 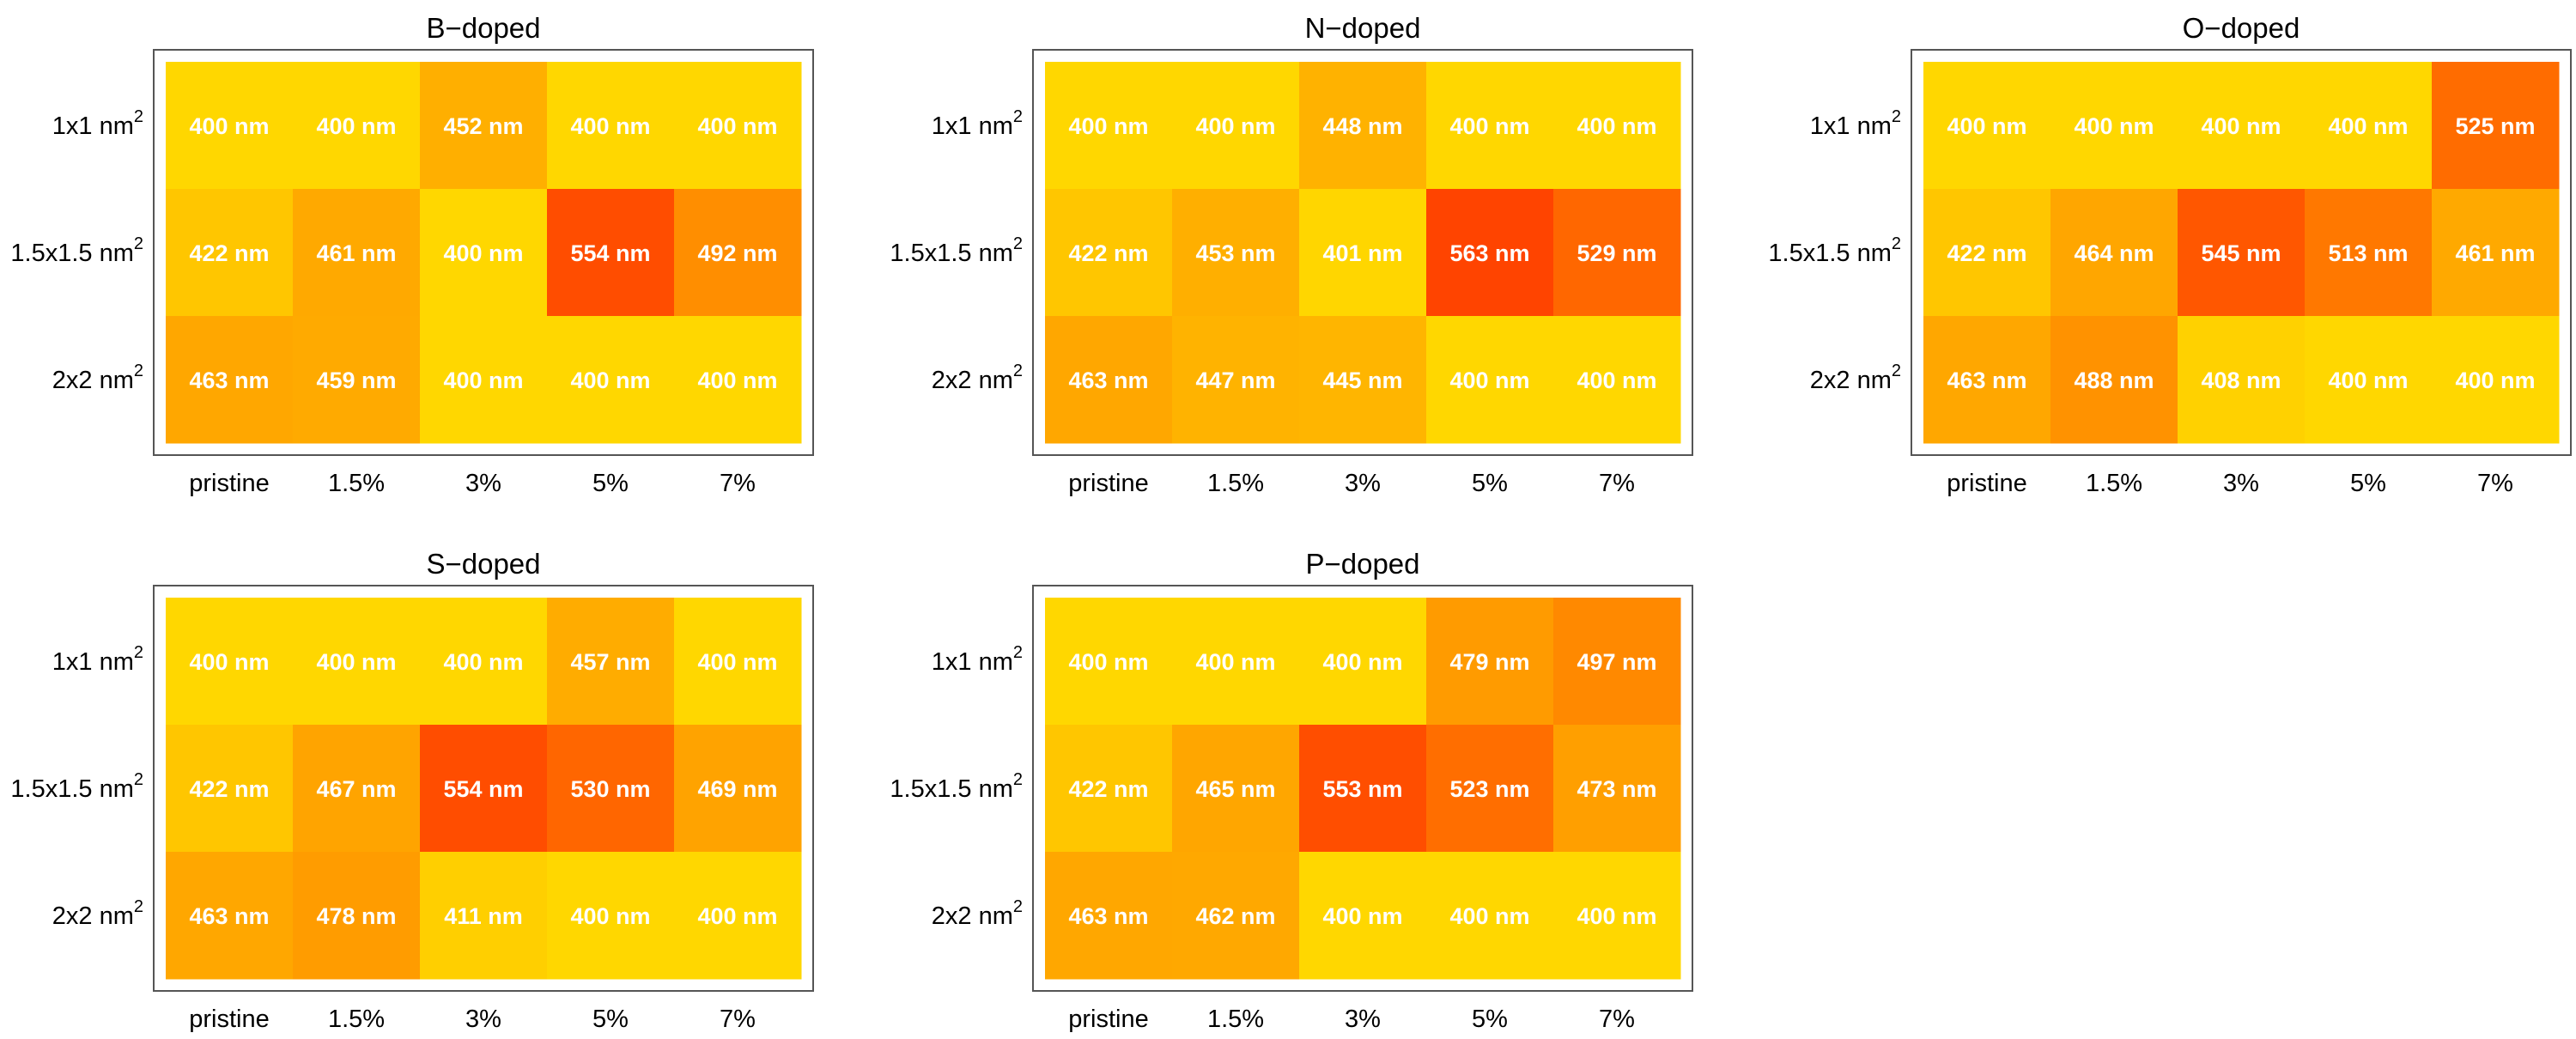 I want to click on panel-title: S−doped, so click(x=483, y=564).